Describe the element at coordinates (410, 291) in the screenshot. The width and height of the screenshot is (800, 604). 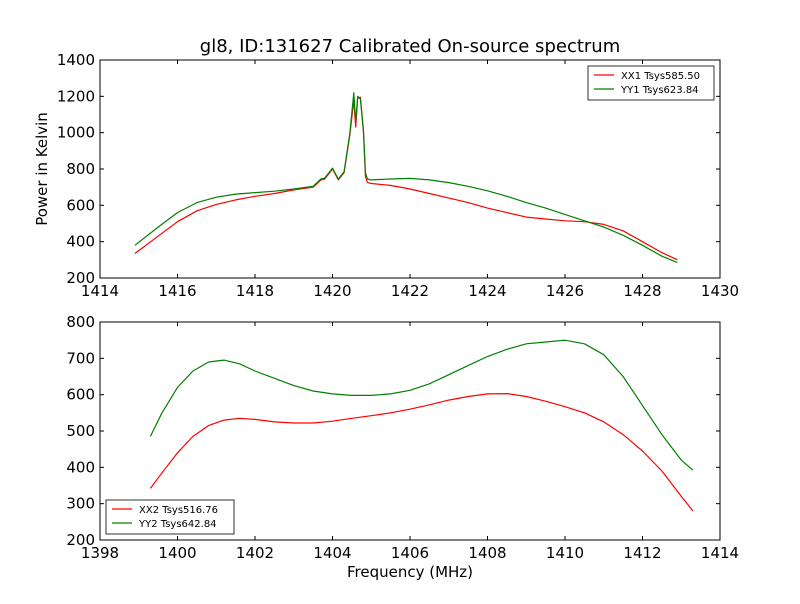
I see `x-tick-label-0-4: 1422` at that location.